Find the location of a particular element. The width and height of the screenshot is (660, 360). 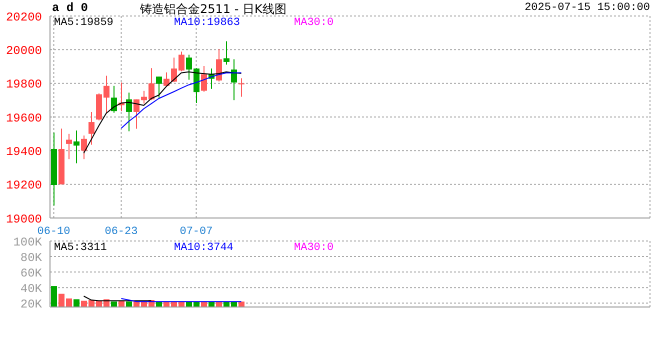

y-tick-label: 20K is located at coordinates (31, 304).